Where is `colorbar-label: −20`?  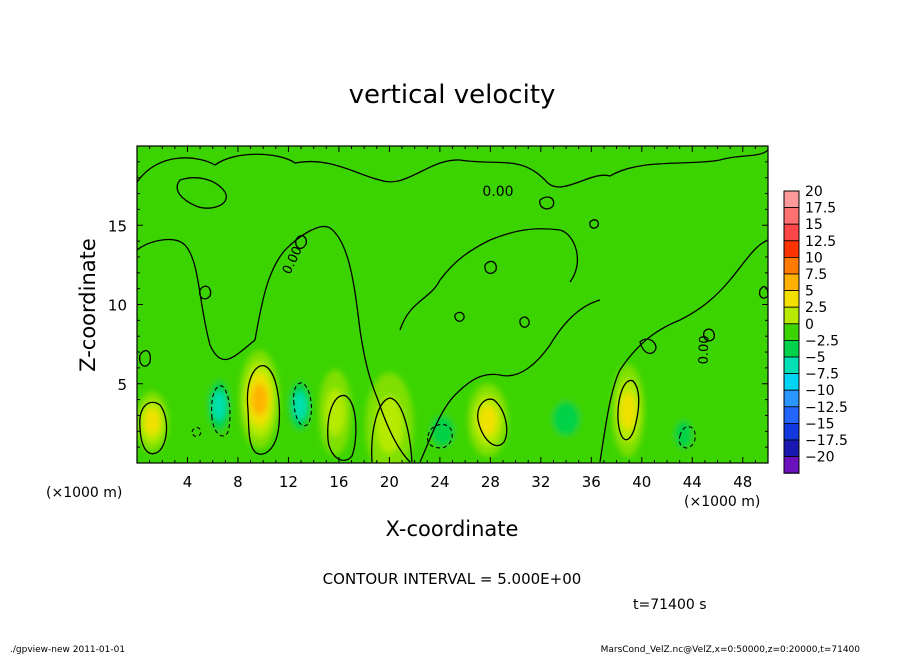 colorbar-label: −20 is located at coordinates (820, 458).